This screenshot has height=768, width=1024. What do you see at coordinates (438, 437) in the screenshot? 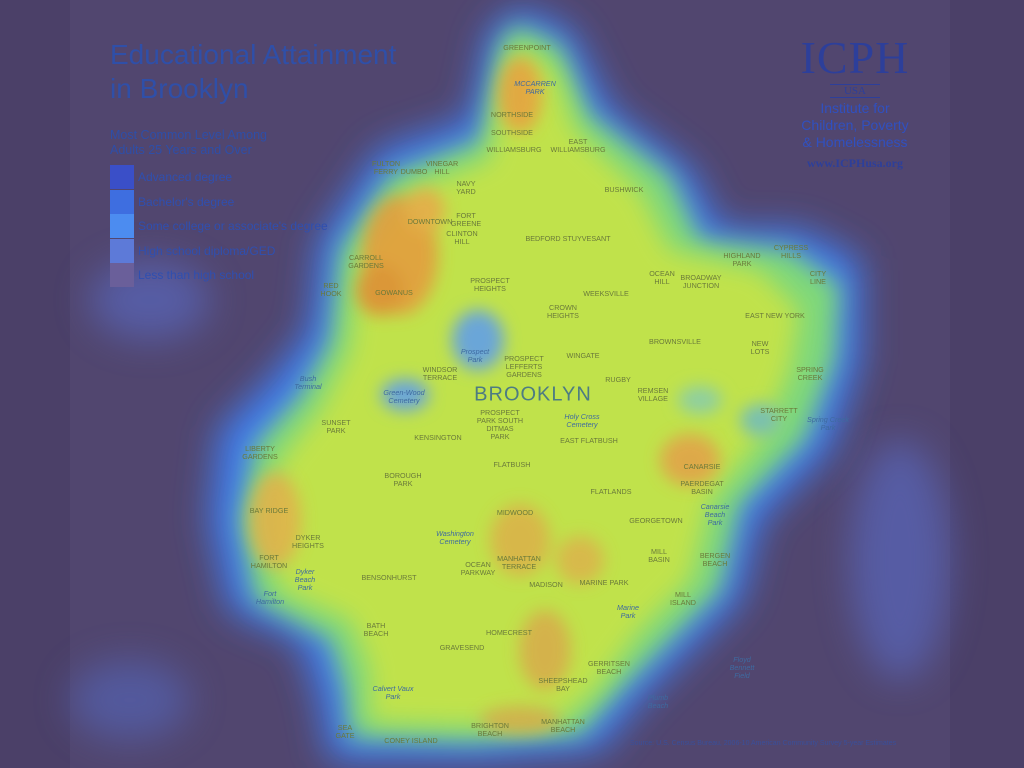
I see `neighborhood-label: KENSINGTON` at bounding box center [438, 437].